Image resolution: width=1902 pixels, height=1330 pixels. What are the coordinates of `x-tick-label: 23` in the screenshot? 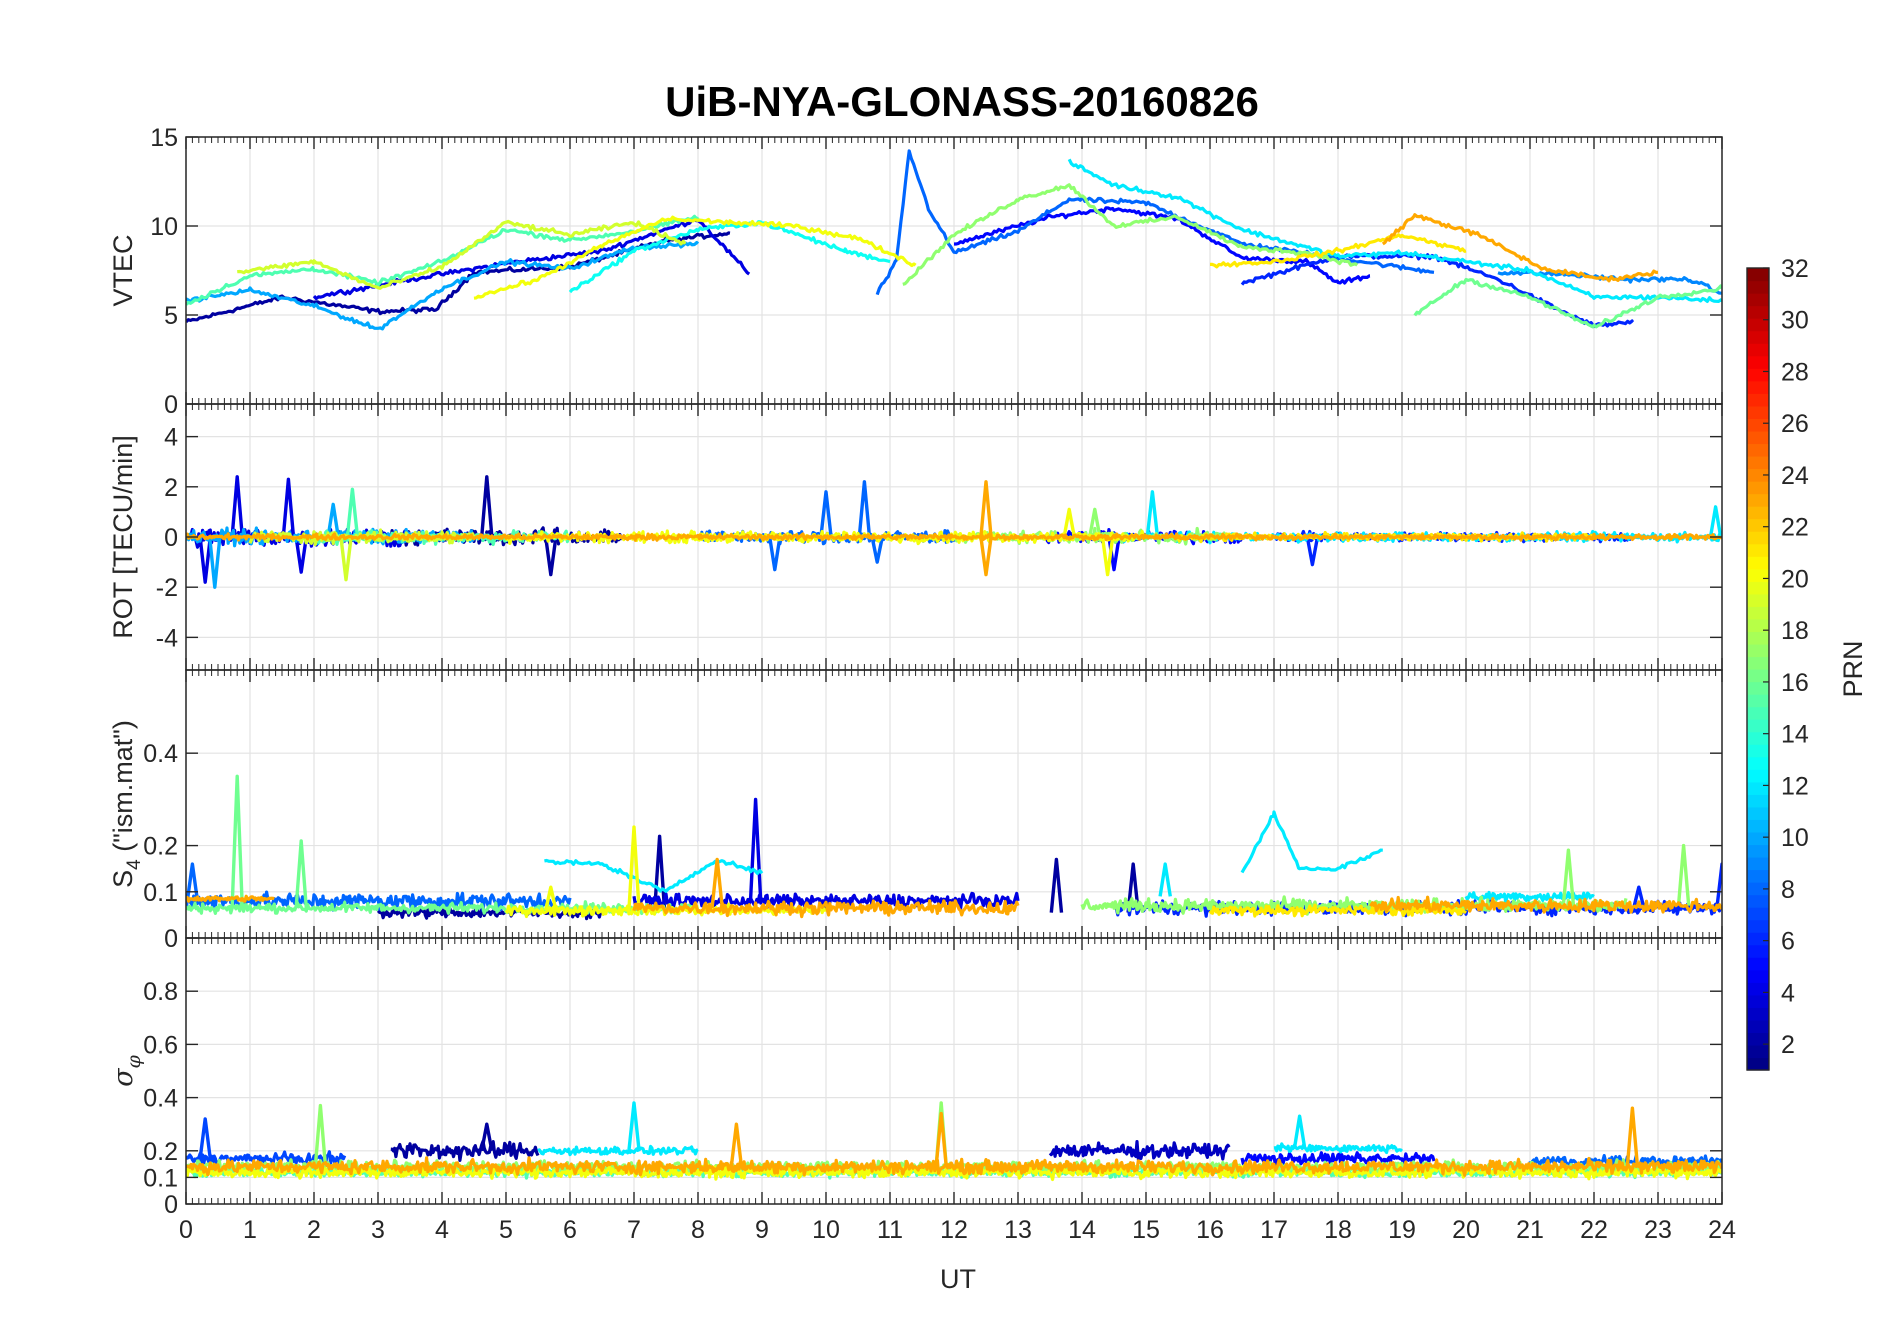 It's located at (1658, 1230).